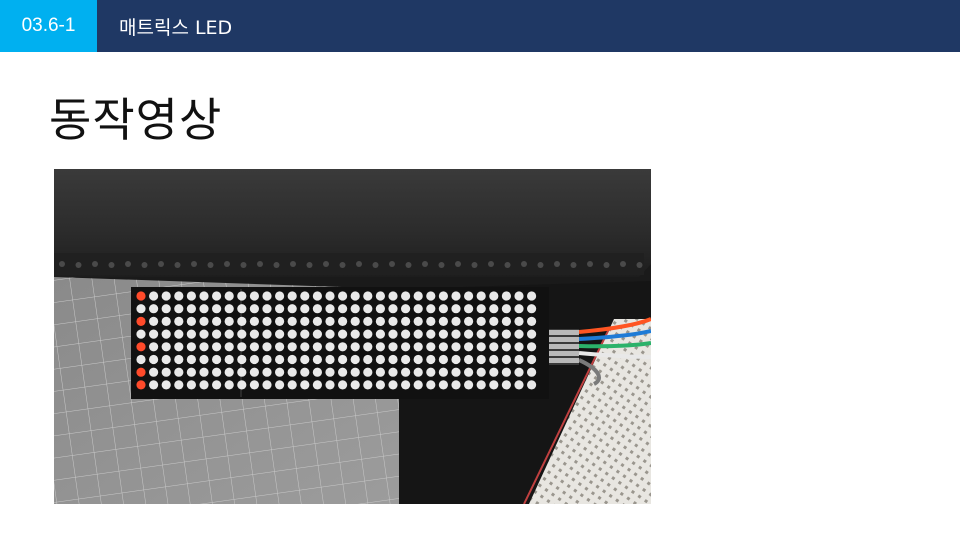 This screenshot has width=960, height=540. Describe the element at coordinates (176, 27) in the screenshot. I see `header-title: 매트릭스 LED` at that location.